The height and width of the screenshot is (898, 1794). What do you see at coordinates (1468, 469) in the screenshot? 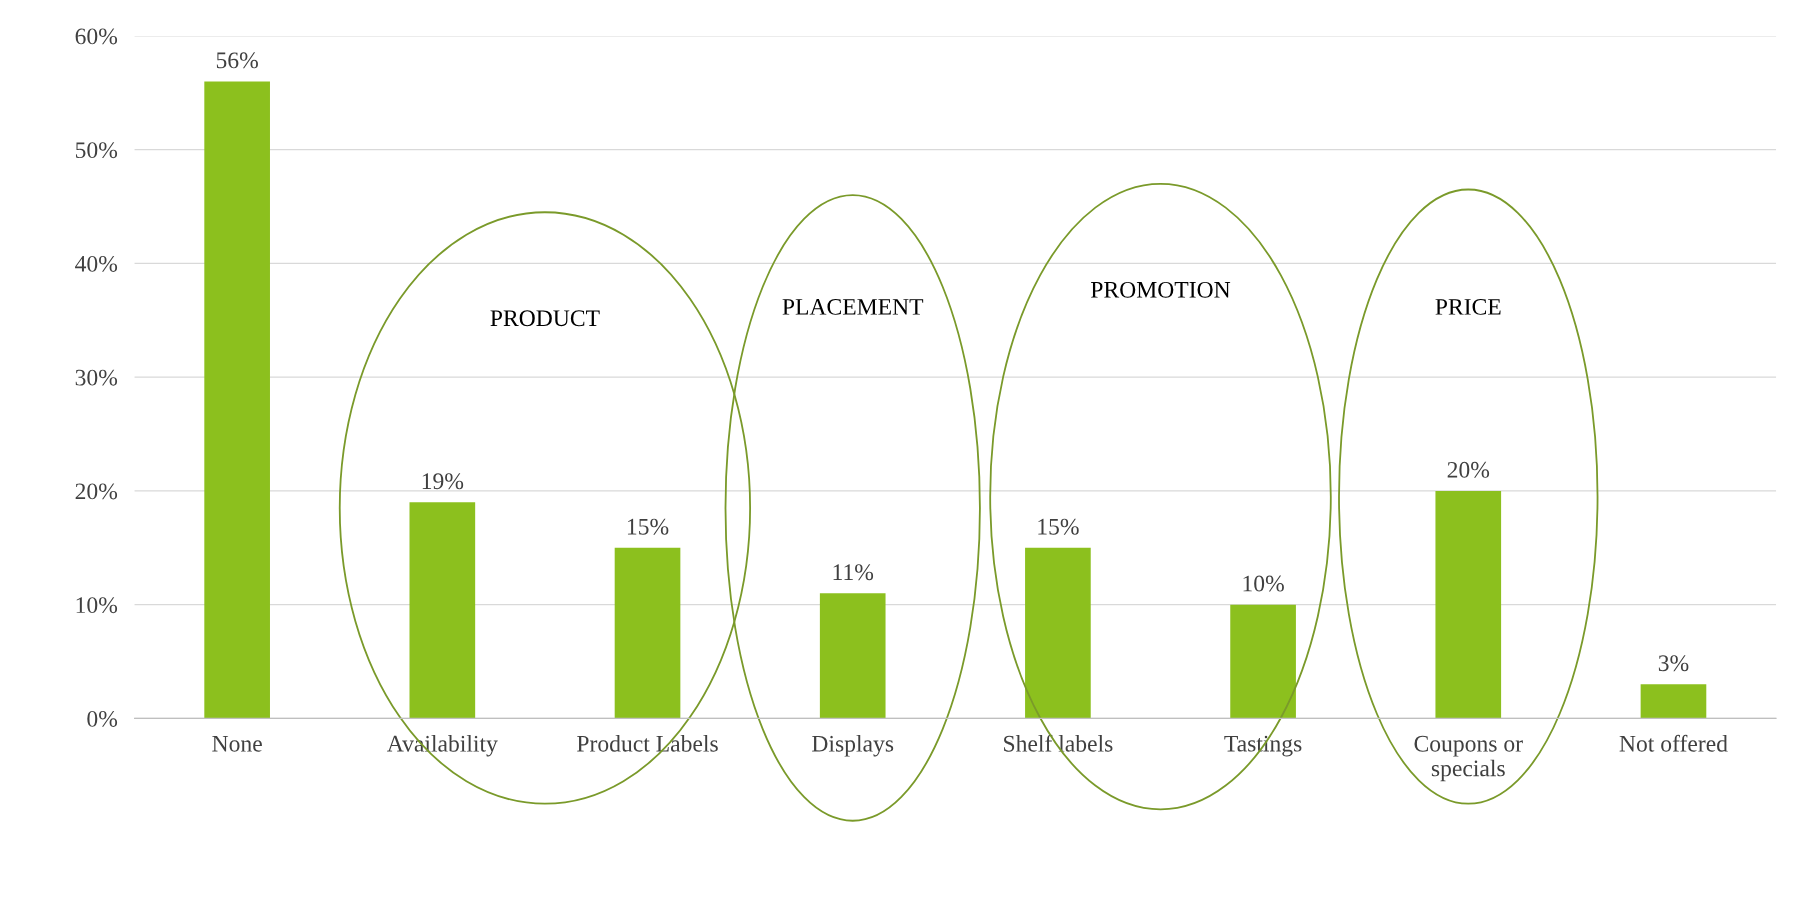
I see `data-label: 20%` at bounding box center [1468, 469].